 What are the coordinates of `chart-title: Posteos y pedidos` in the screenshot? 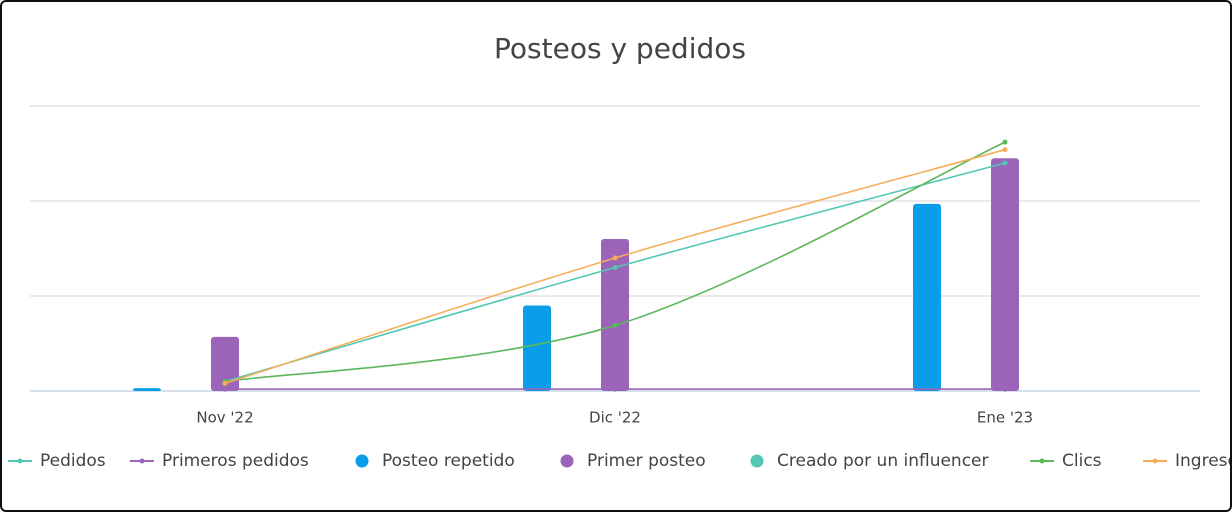 It's located at (620, 48).